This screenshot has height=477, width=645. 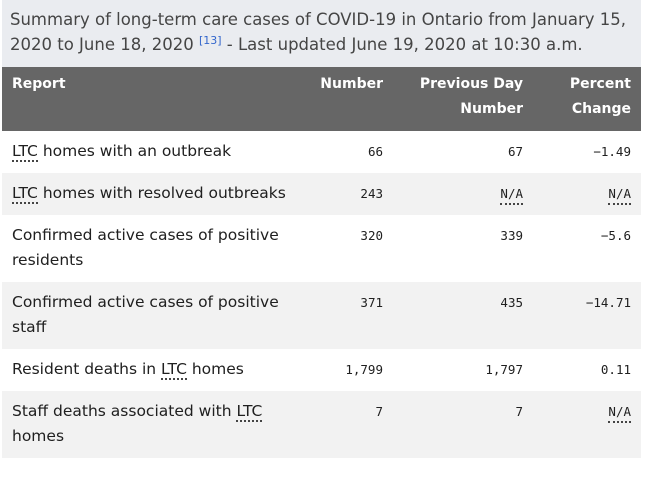 I want to click on cell-number: 371, so click(x=345, y=315).